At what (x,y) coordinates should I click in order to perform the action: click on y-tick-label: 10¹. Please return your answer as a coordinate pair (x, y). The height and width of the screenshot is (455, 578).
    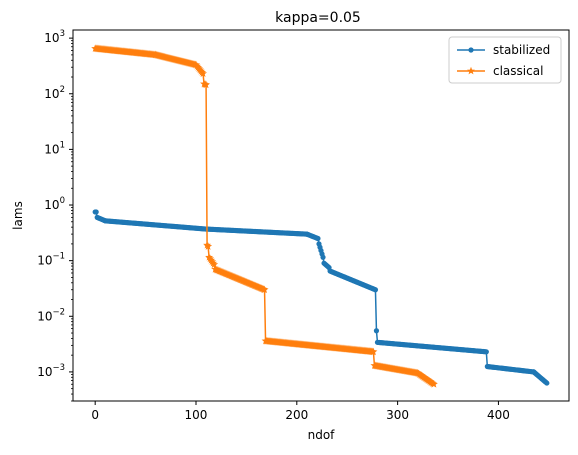
    Looking at the image, I should click on (54, 148).